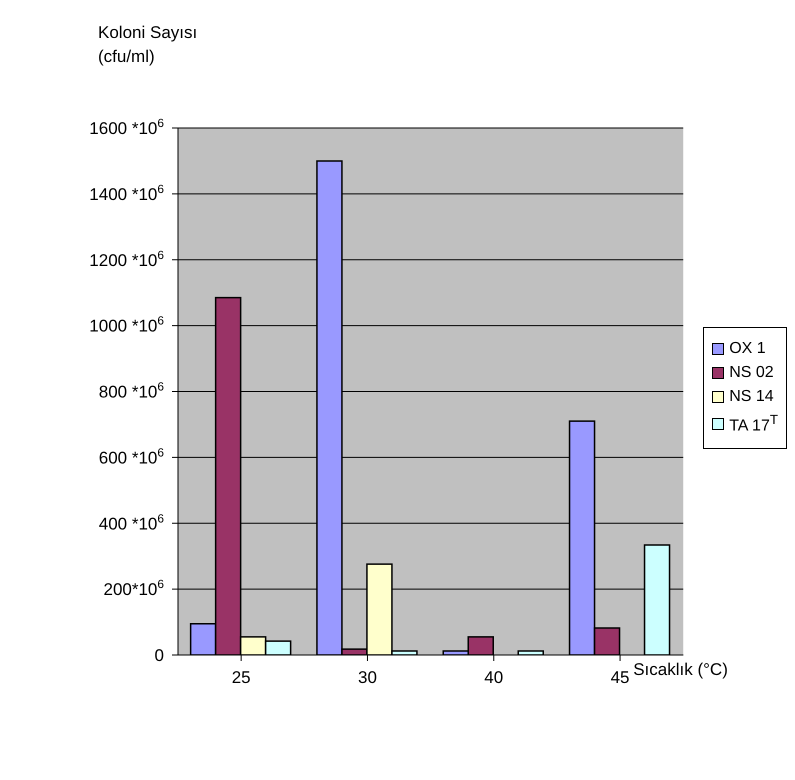 The width and height of the screenshot is (795, 780). I want to click on x-tick-label: 25, so click(241, 678).